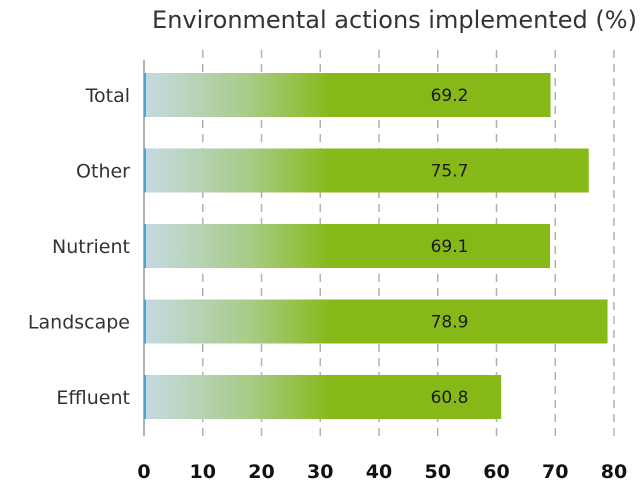 This screenshot has width=643, height=482. What do you see at coordinates (376, 321) in the screenshot?
I see `bar-landscape` at bounding box center [376, 321].